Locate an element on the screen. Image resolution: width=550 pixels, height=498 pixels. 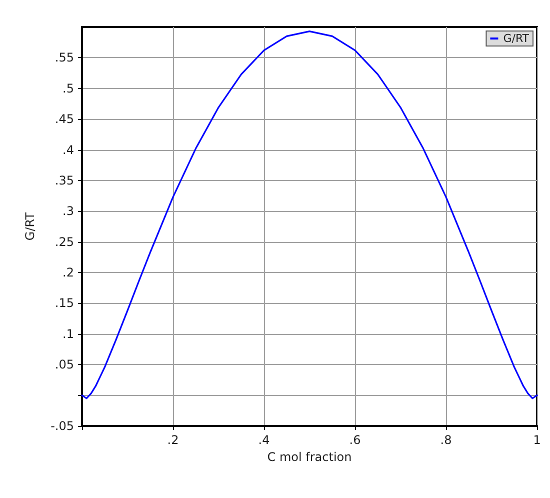
y-tick-label: .05 is located at coordinates (64, 365).